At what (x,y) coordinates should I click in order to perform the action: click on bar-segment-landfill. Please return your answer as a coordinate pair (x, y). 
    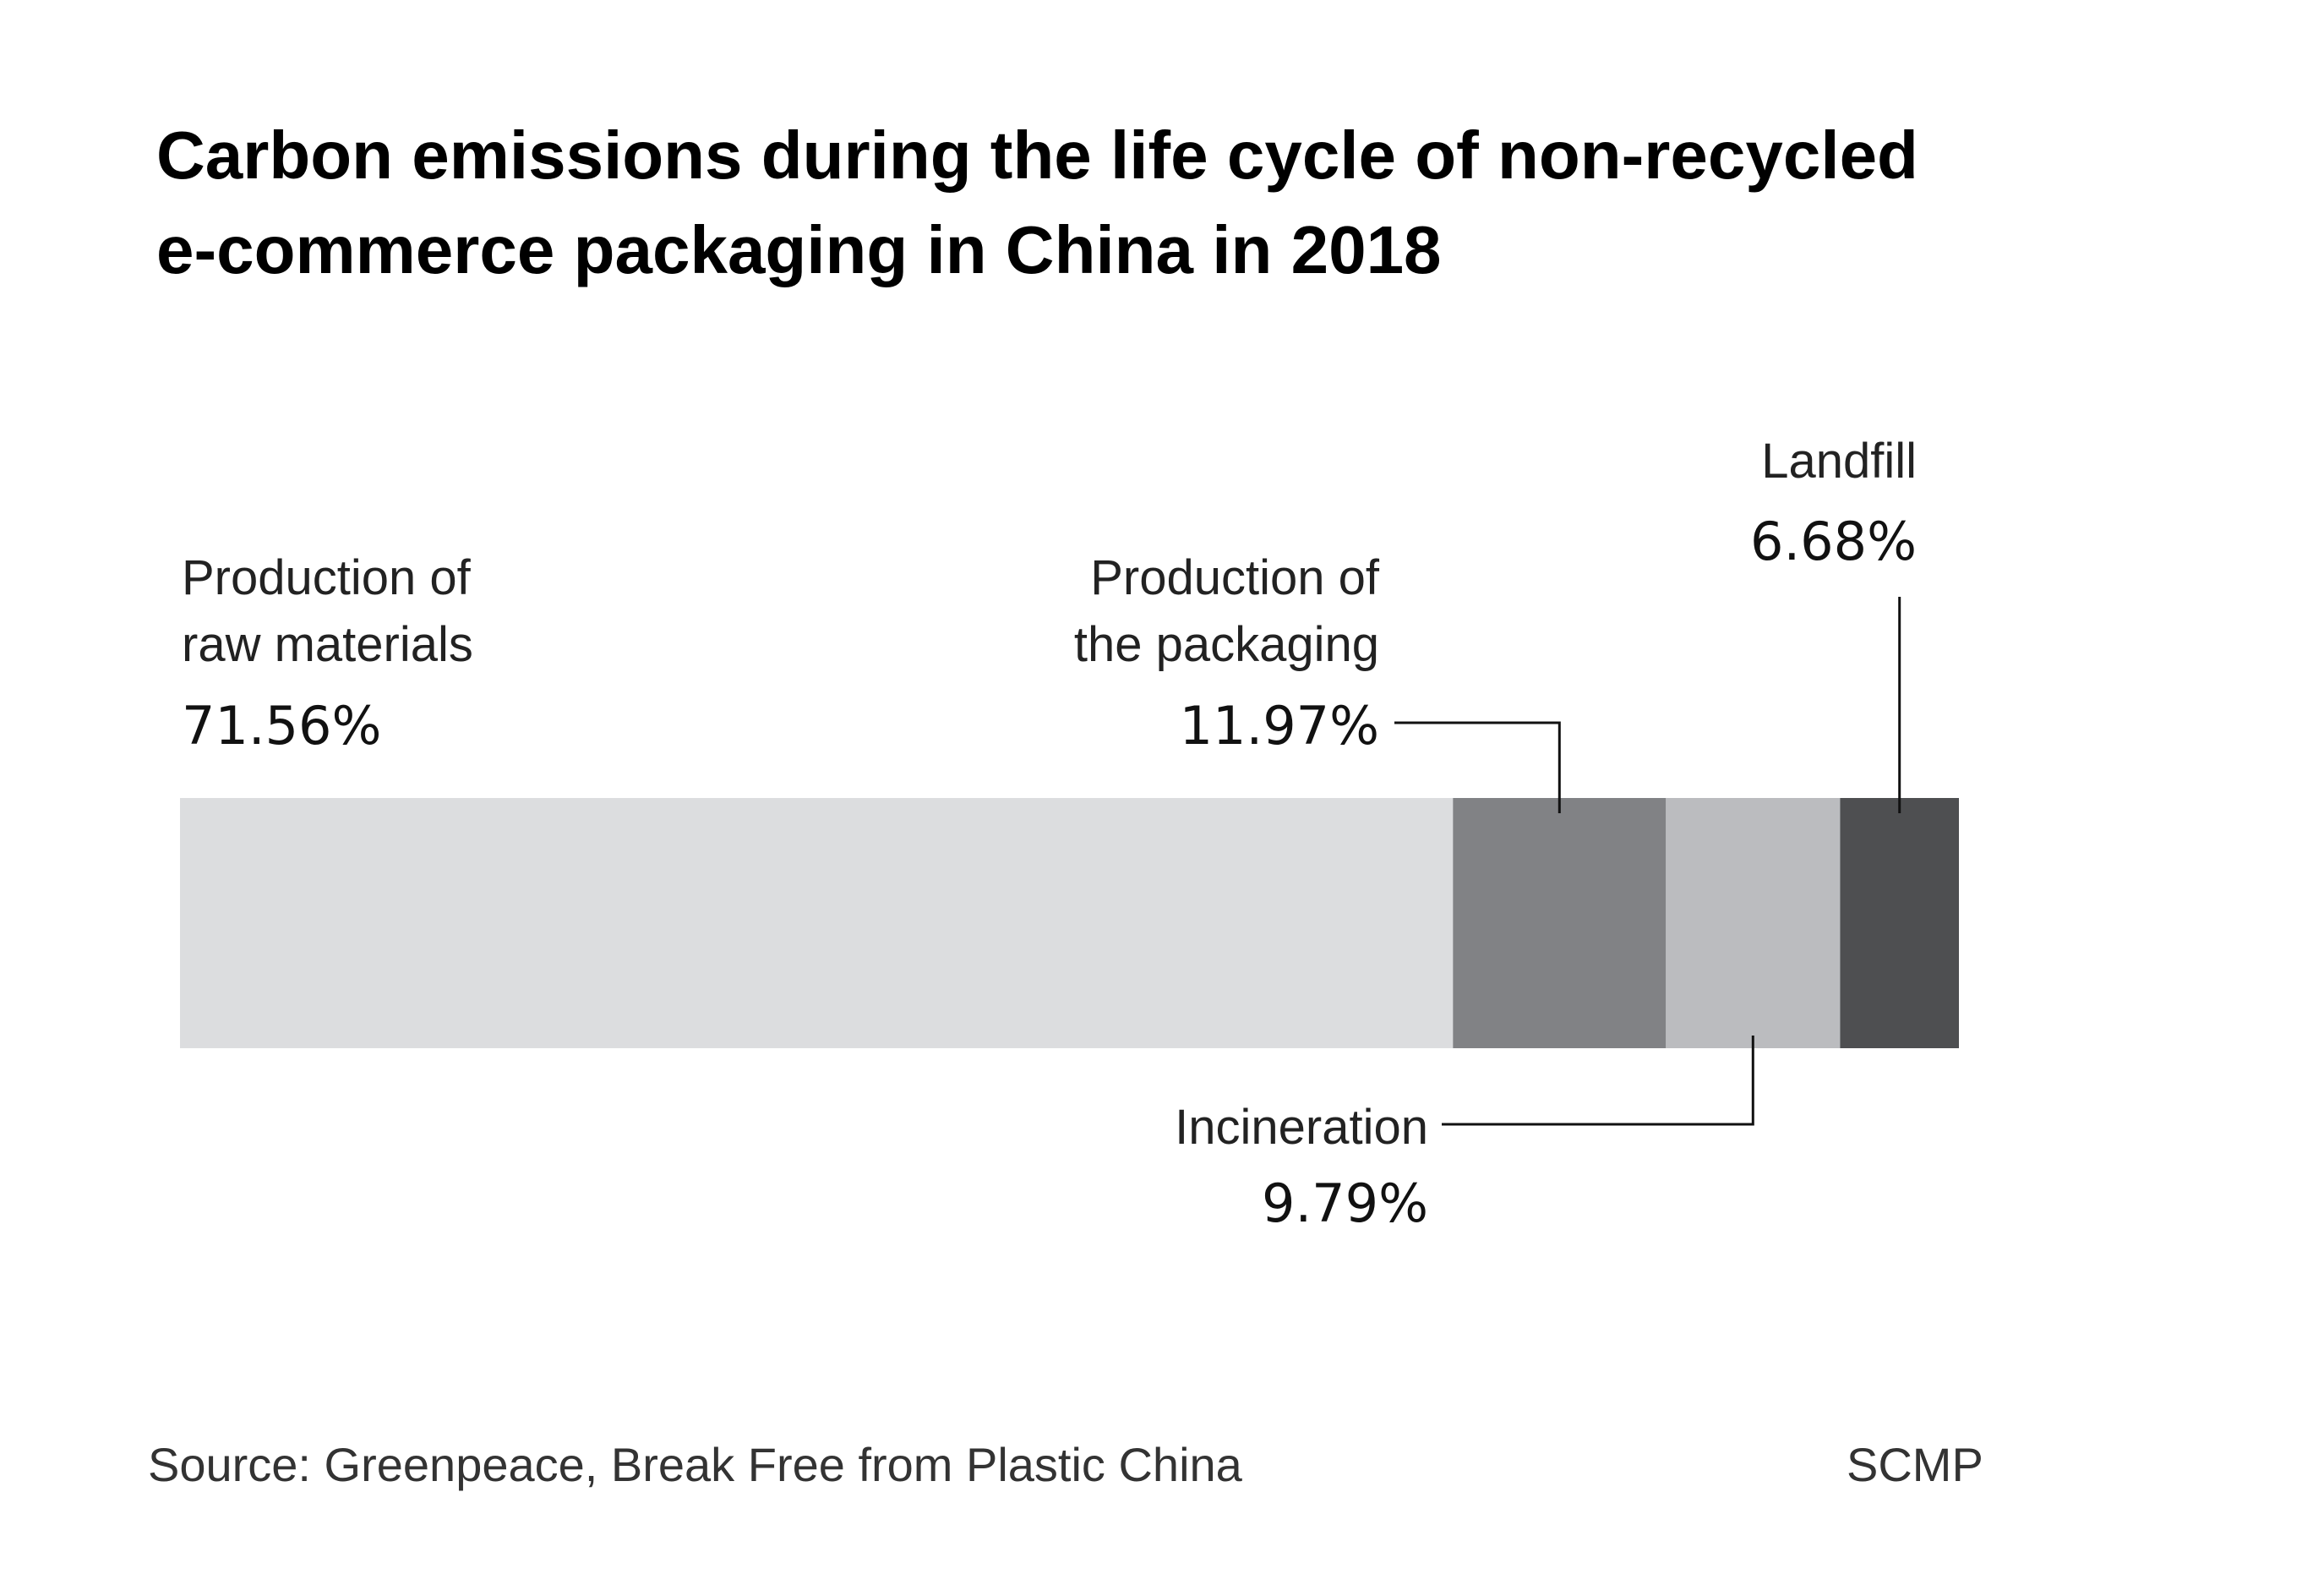
    Looking at the image, I should click on (1899, 923).